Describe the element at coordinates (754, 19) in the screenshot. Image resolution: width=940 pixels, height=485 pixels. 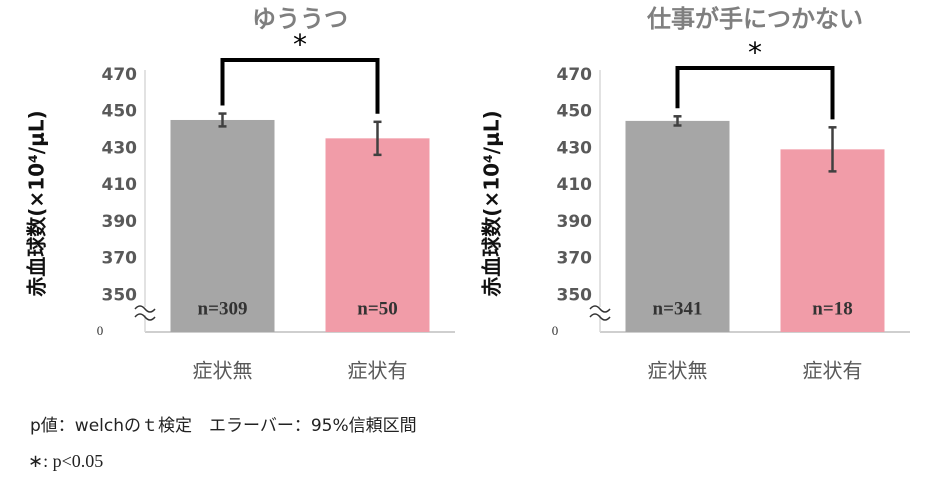
I see `chart-title: 仕事が手につかない` at that location.